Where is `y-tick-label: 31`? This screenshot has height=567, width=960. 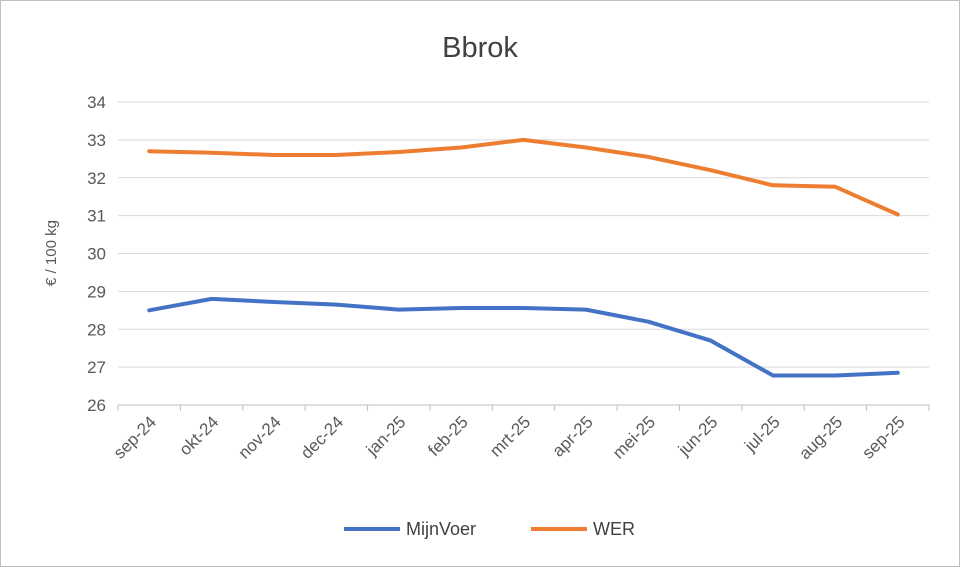 y-tick-label: 31 is located at coordinates (96, 216).